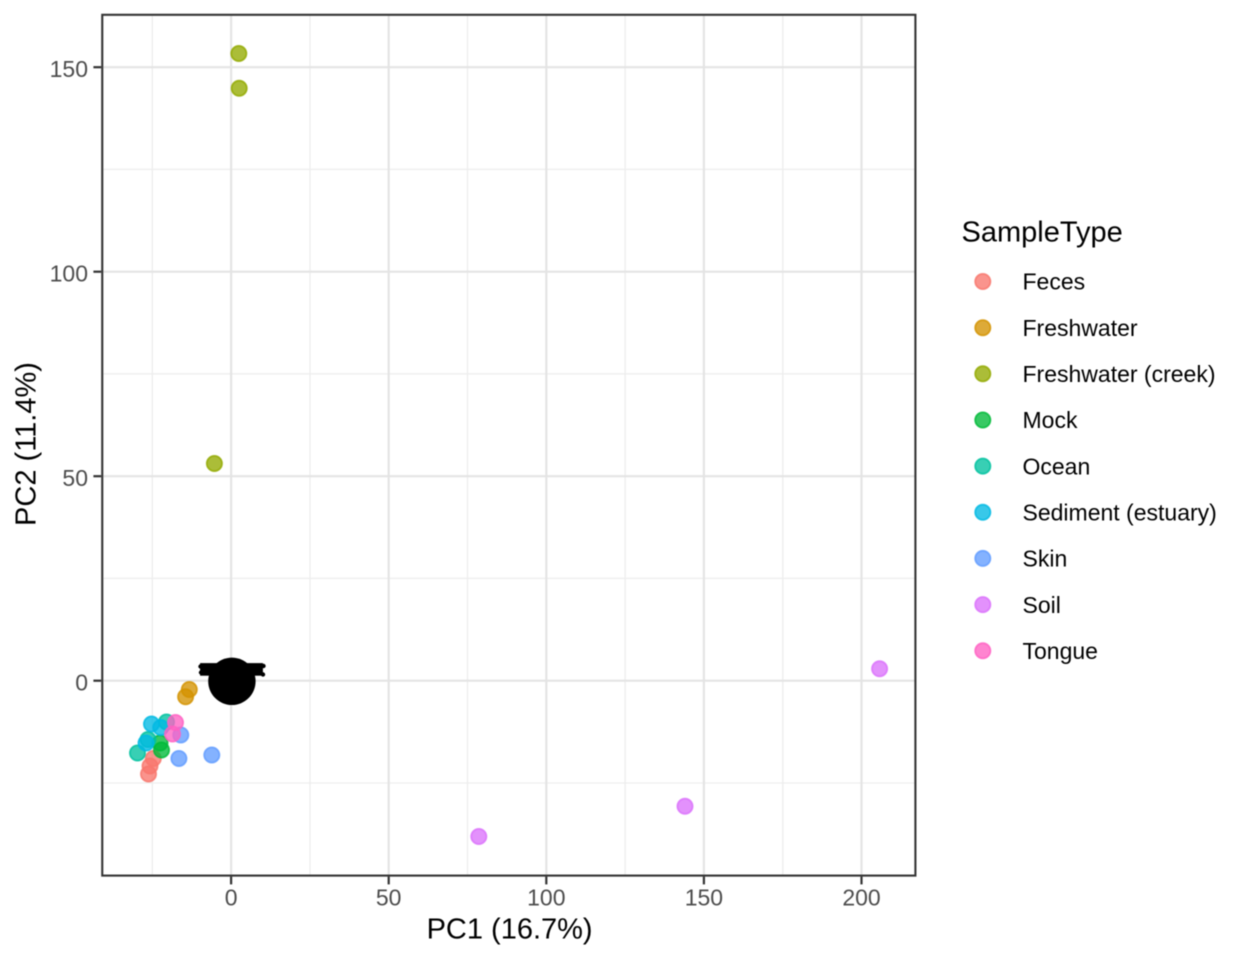  What do you see at coordinates (510, 930) in the screenshot?
I see `svg-text: PC1 (16.7%)` at bounding box center [510, 930].